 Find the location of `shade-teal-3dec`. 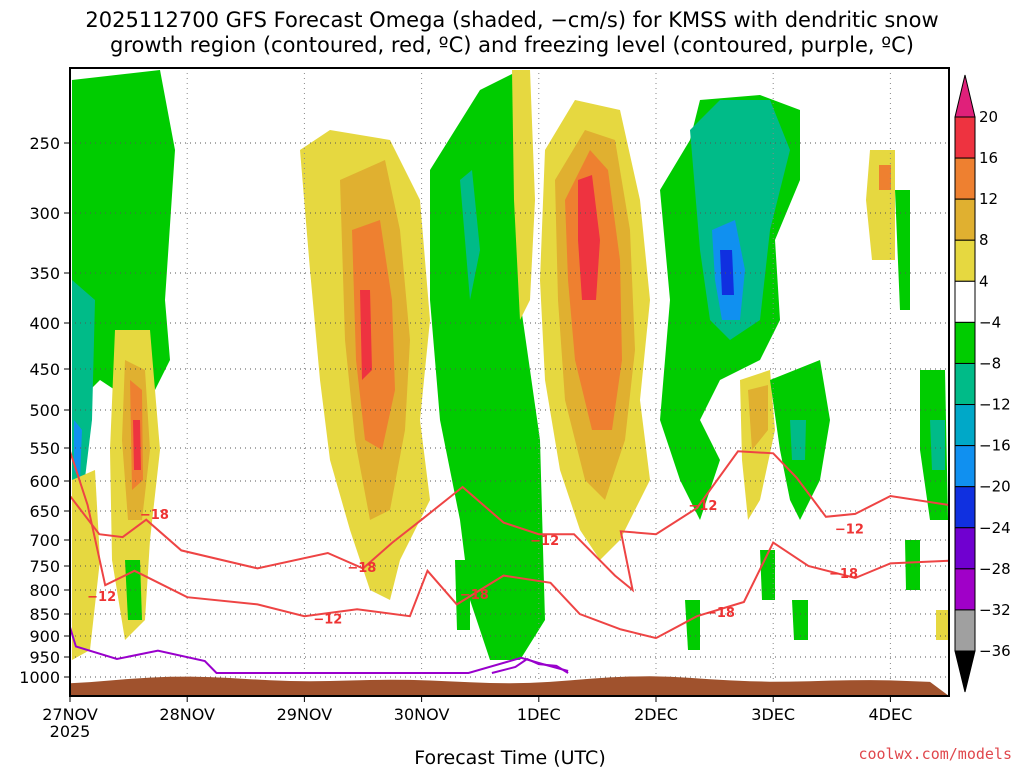

shade-teal-3dec is located at coordinates (798, 440).